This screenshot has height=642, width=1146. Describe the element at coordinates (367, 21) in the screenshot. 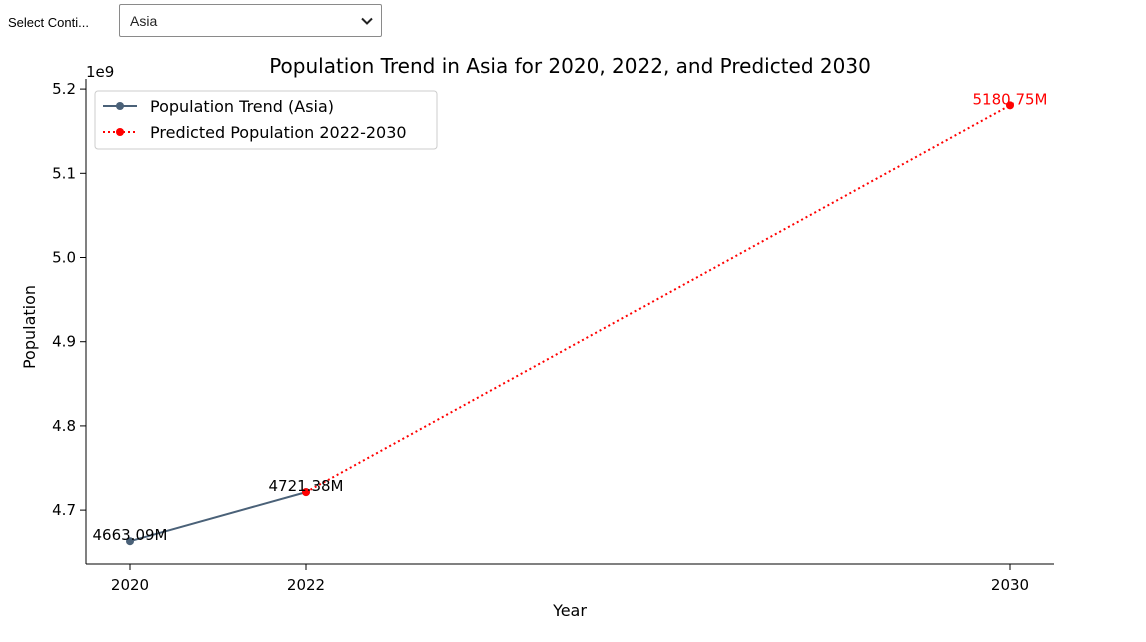

I see `chevron-down-icon` at that location.